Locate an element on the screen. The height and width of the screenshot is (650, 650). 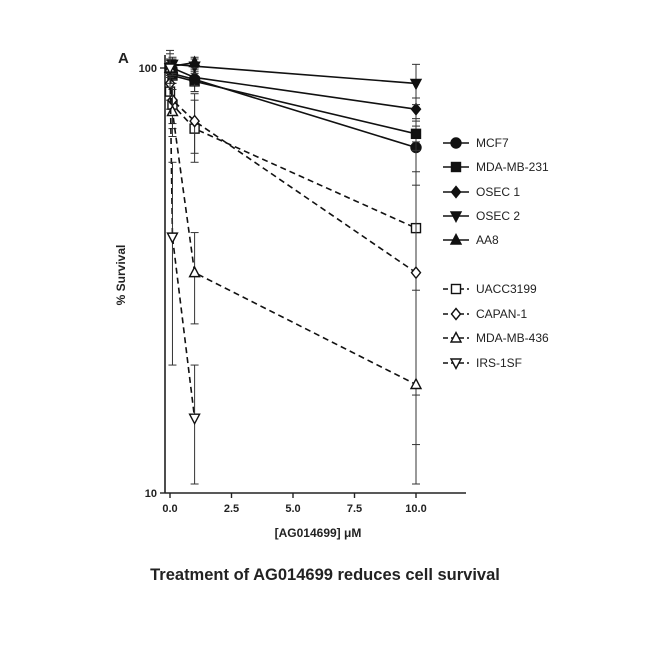
legend-label: AA8 is located at coordinates (487, 240).